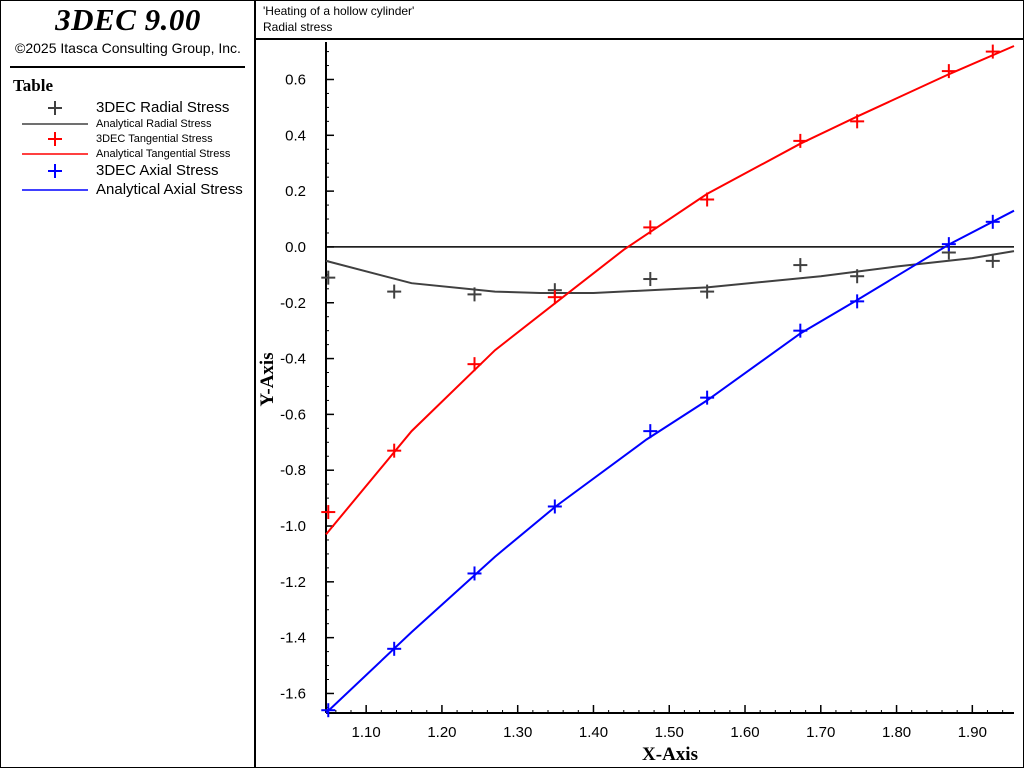  I want to click on app-title: 3DEC 9.00, so click(128, 19).